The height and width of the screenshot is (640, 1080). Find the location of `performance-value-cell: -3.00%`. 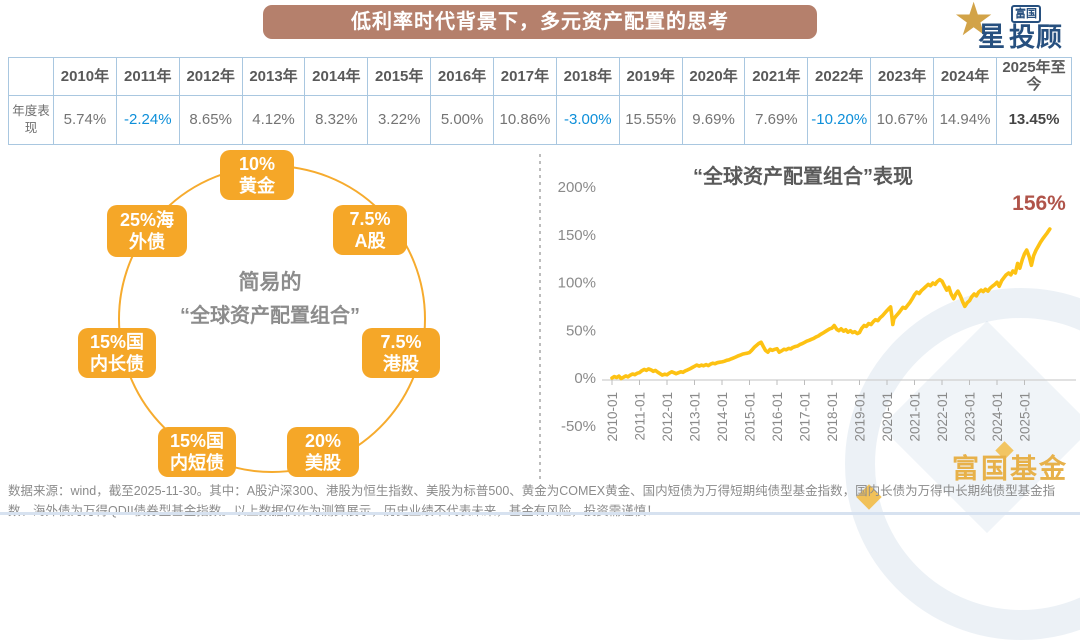

performance-value-cell: -3.00% is located at coordinates (587, 119).